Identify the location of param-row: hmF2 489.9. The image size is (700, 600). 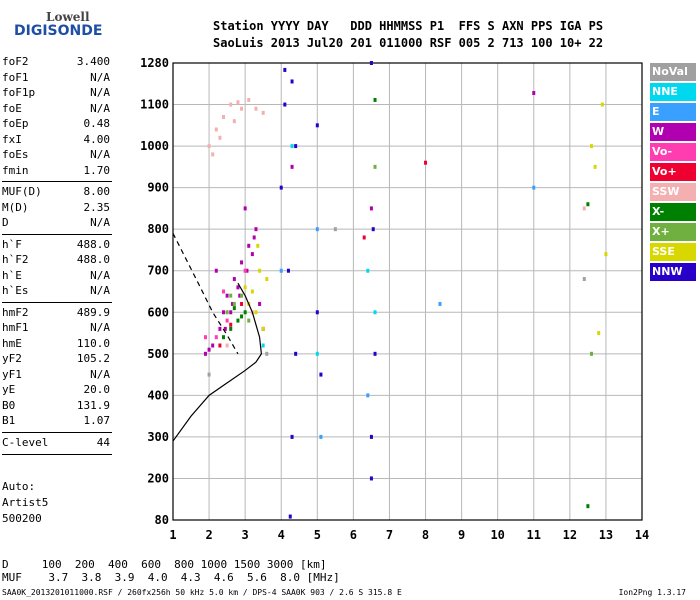
(56, 313).